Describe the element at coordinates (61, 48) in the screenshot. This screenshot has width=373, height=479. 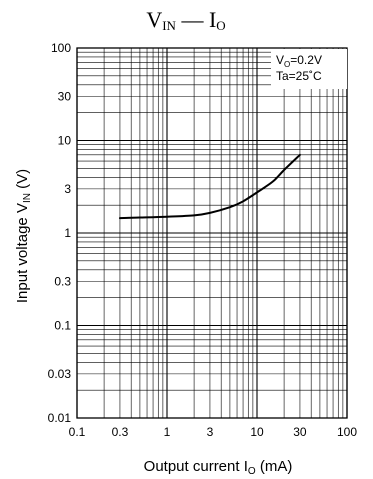
I see `y-tick-label: 100` at that location.